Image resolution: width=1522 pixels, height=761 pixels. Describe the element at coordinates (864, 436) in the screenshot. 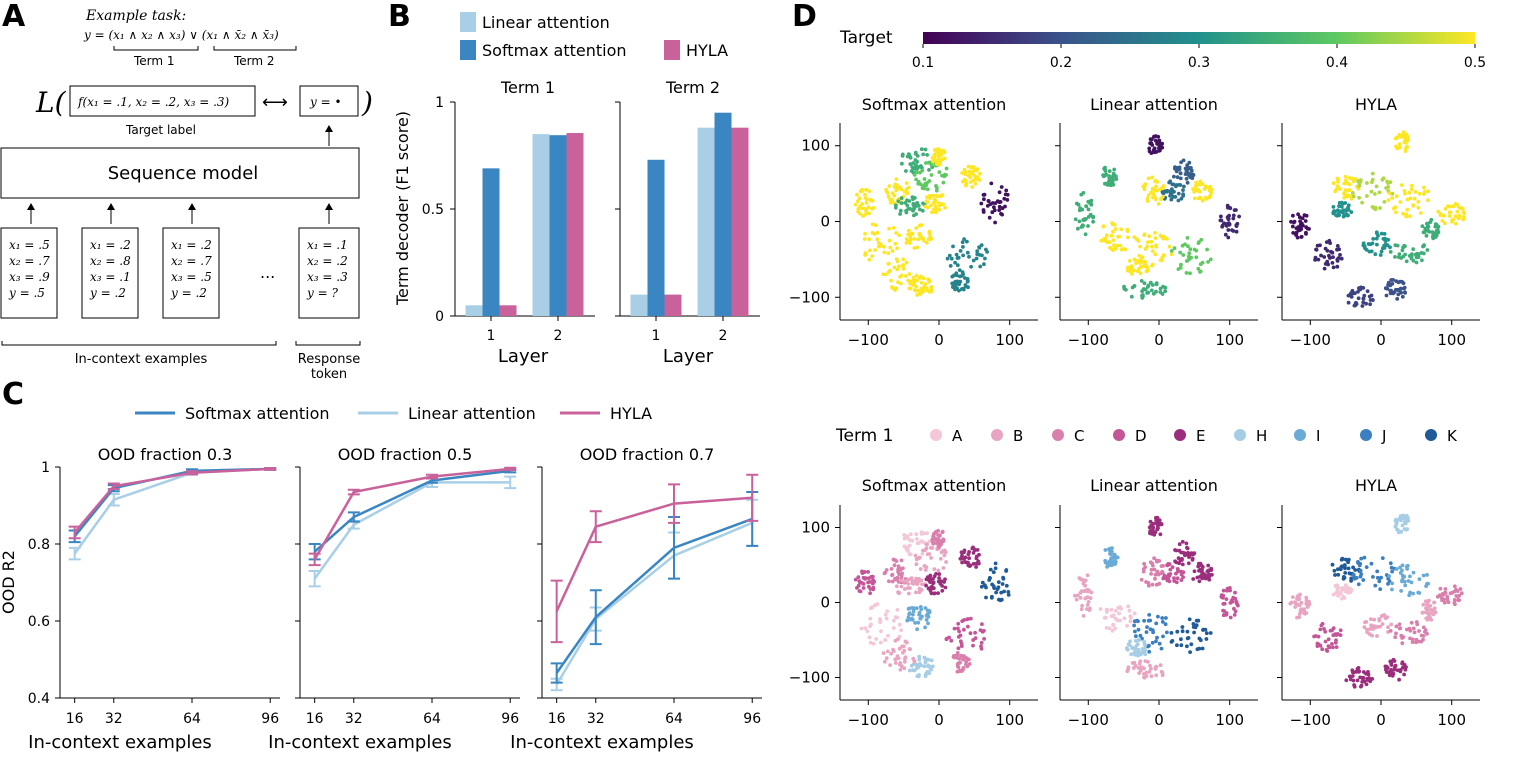

I see `term-legend-title: Term 1` at that location.